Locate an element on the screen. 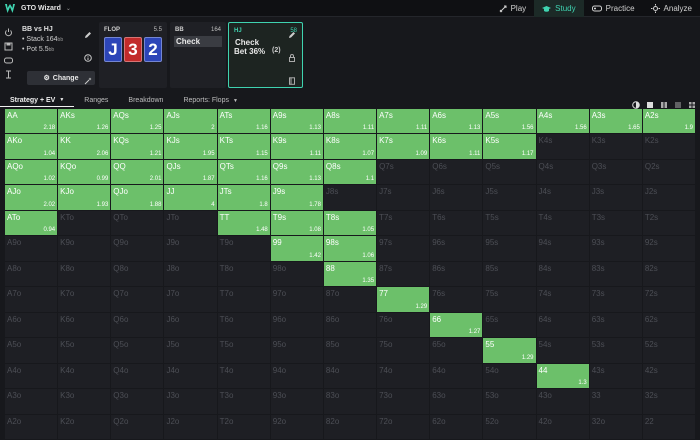 The height and width of the screenshot is (440, 700). hand-cell: 82s is located at coordinates (668, 274).